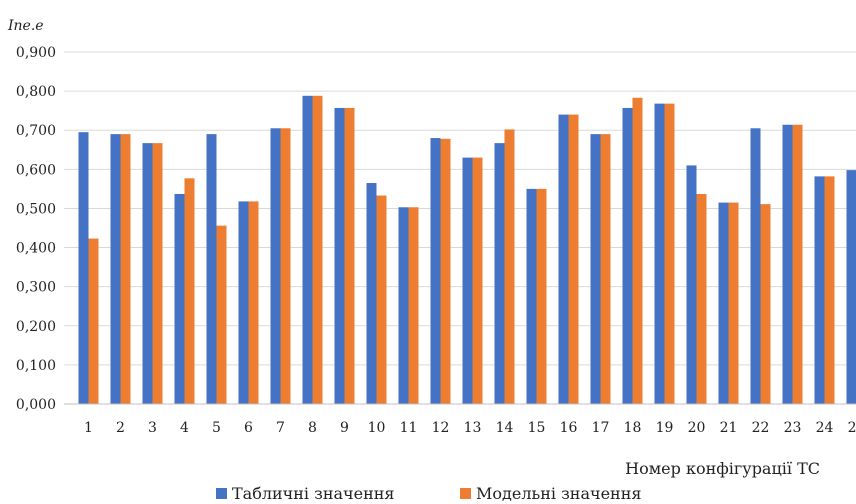 This screenshot has width=856, height=504. Describe the element at coordinates (633, 428) in the screenshot. I see `x-tick-label: 18` at that location.